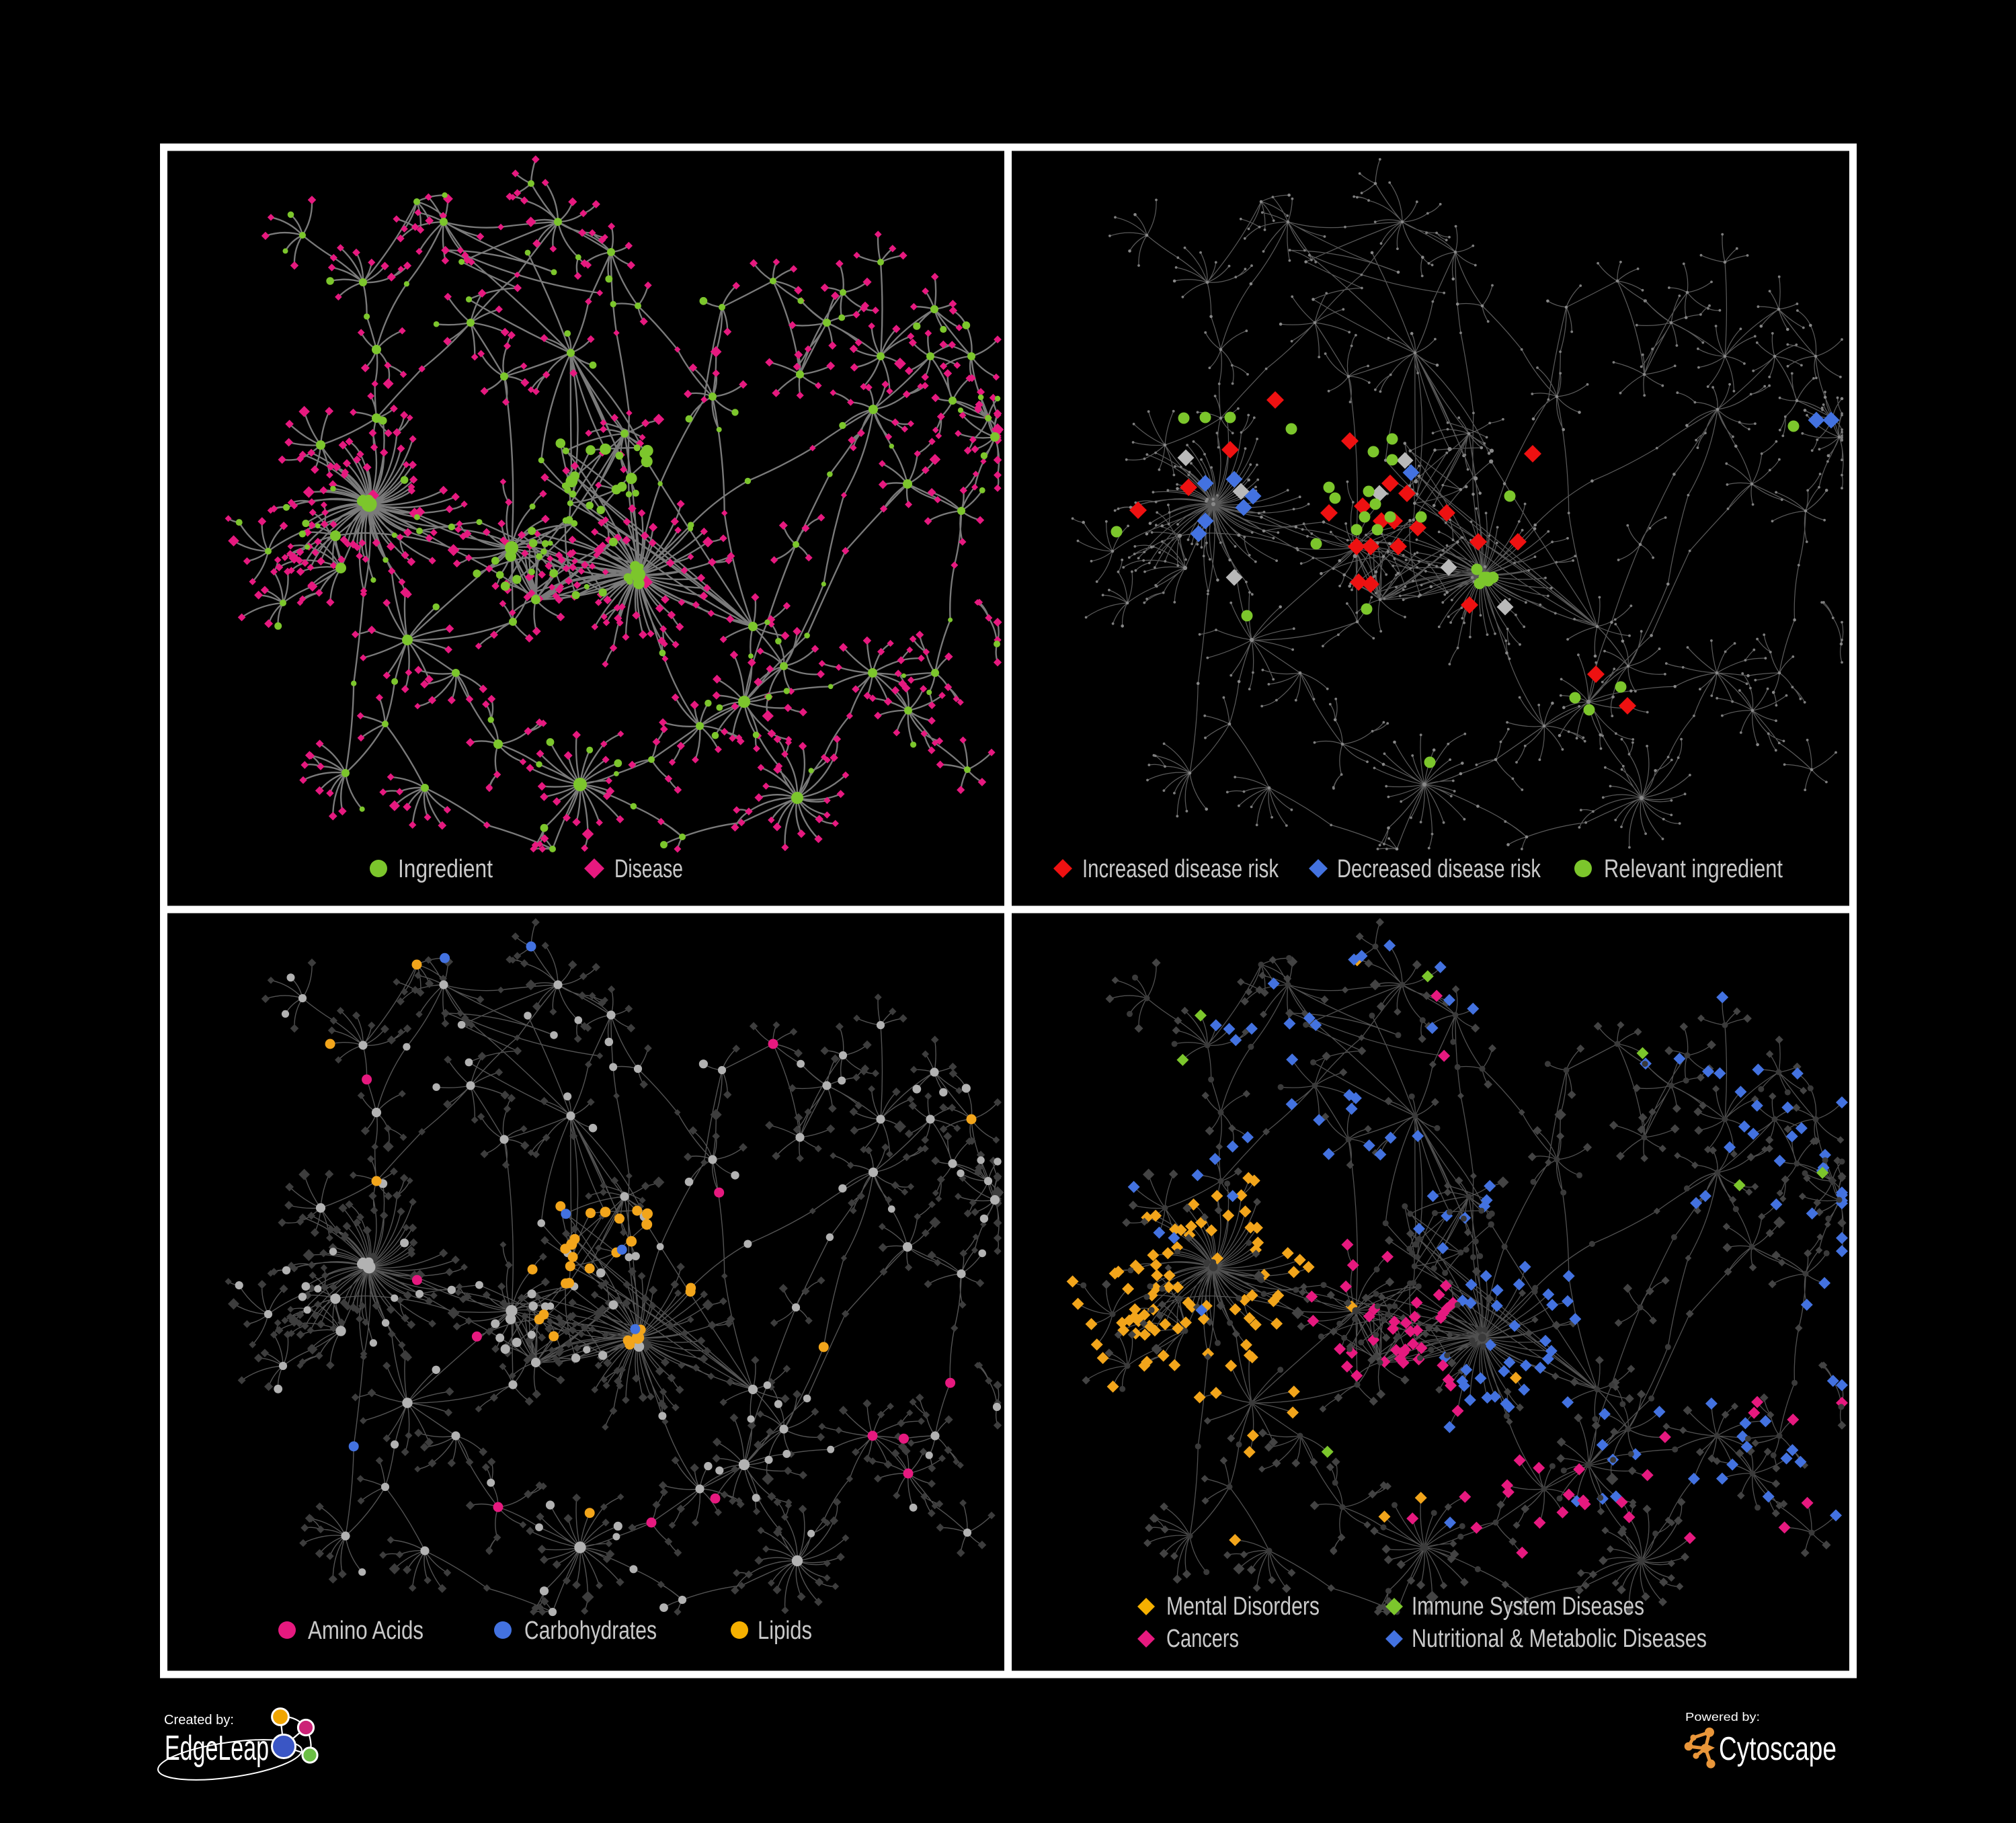 The height and width of the screenshot is (1823, 2016). What do you see at coordinates (366, 1631) in the screenshot?
I see `svg-text: Amino Acids` at bounding box center [366, 1631].